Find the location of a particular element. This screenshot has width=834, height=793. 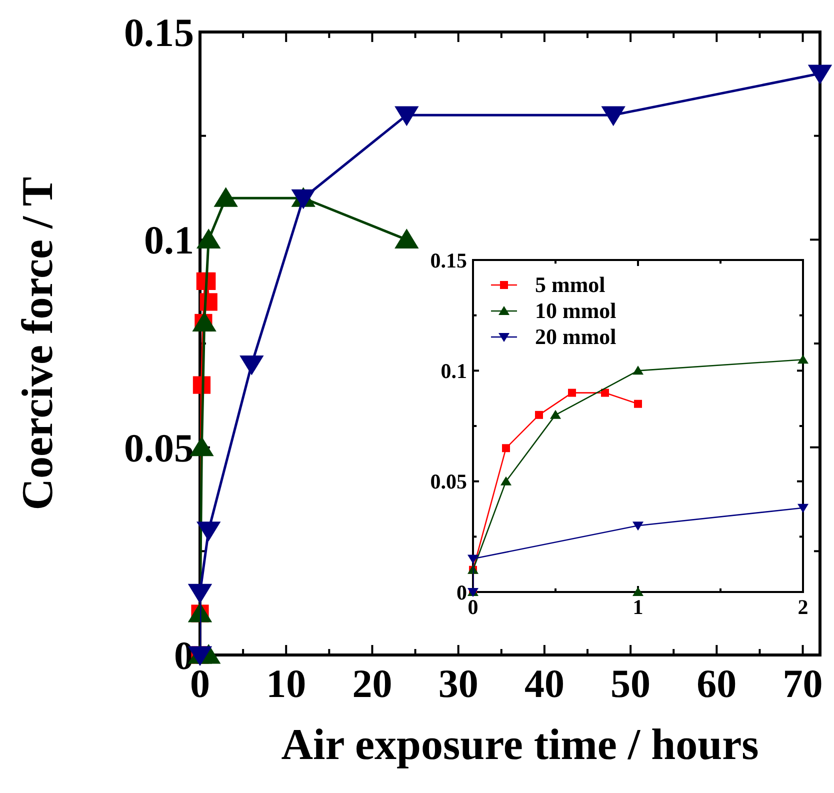

x-tick-label: 10 is located at coordinates (286, 683).